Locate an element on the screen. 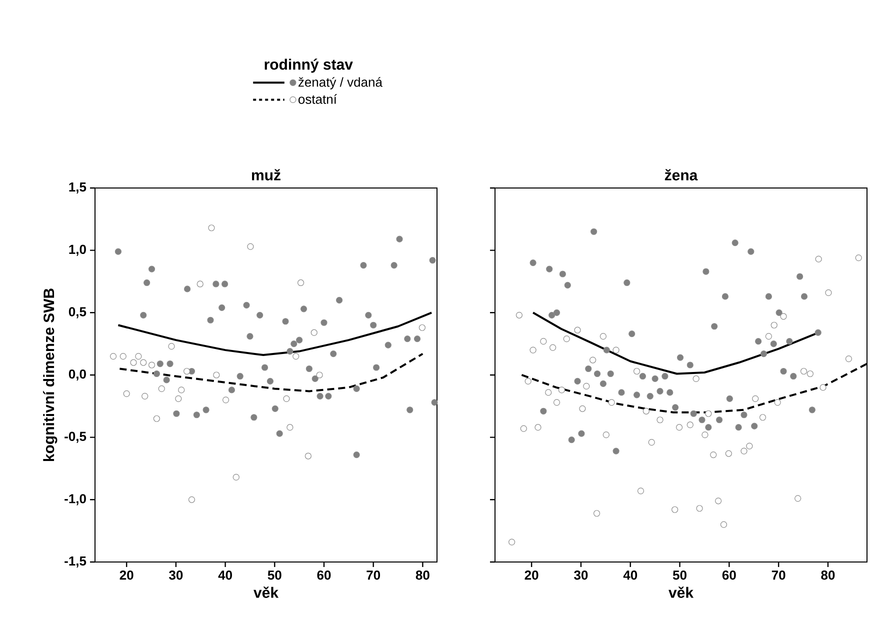 Image resolution: width=874 pixels, height=628 pixels. legend-label: ženatý / vdaná is located at coordinates (340, 83).